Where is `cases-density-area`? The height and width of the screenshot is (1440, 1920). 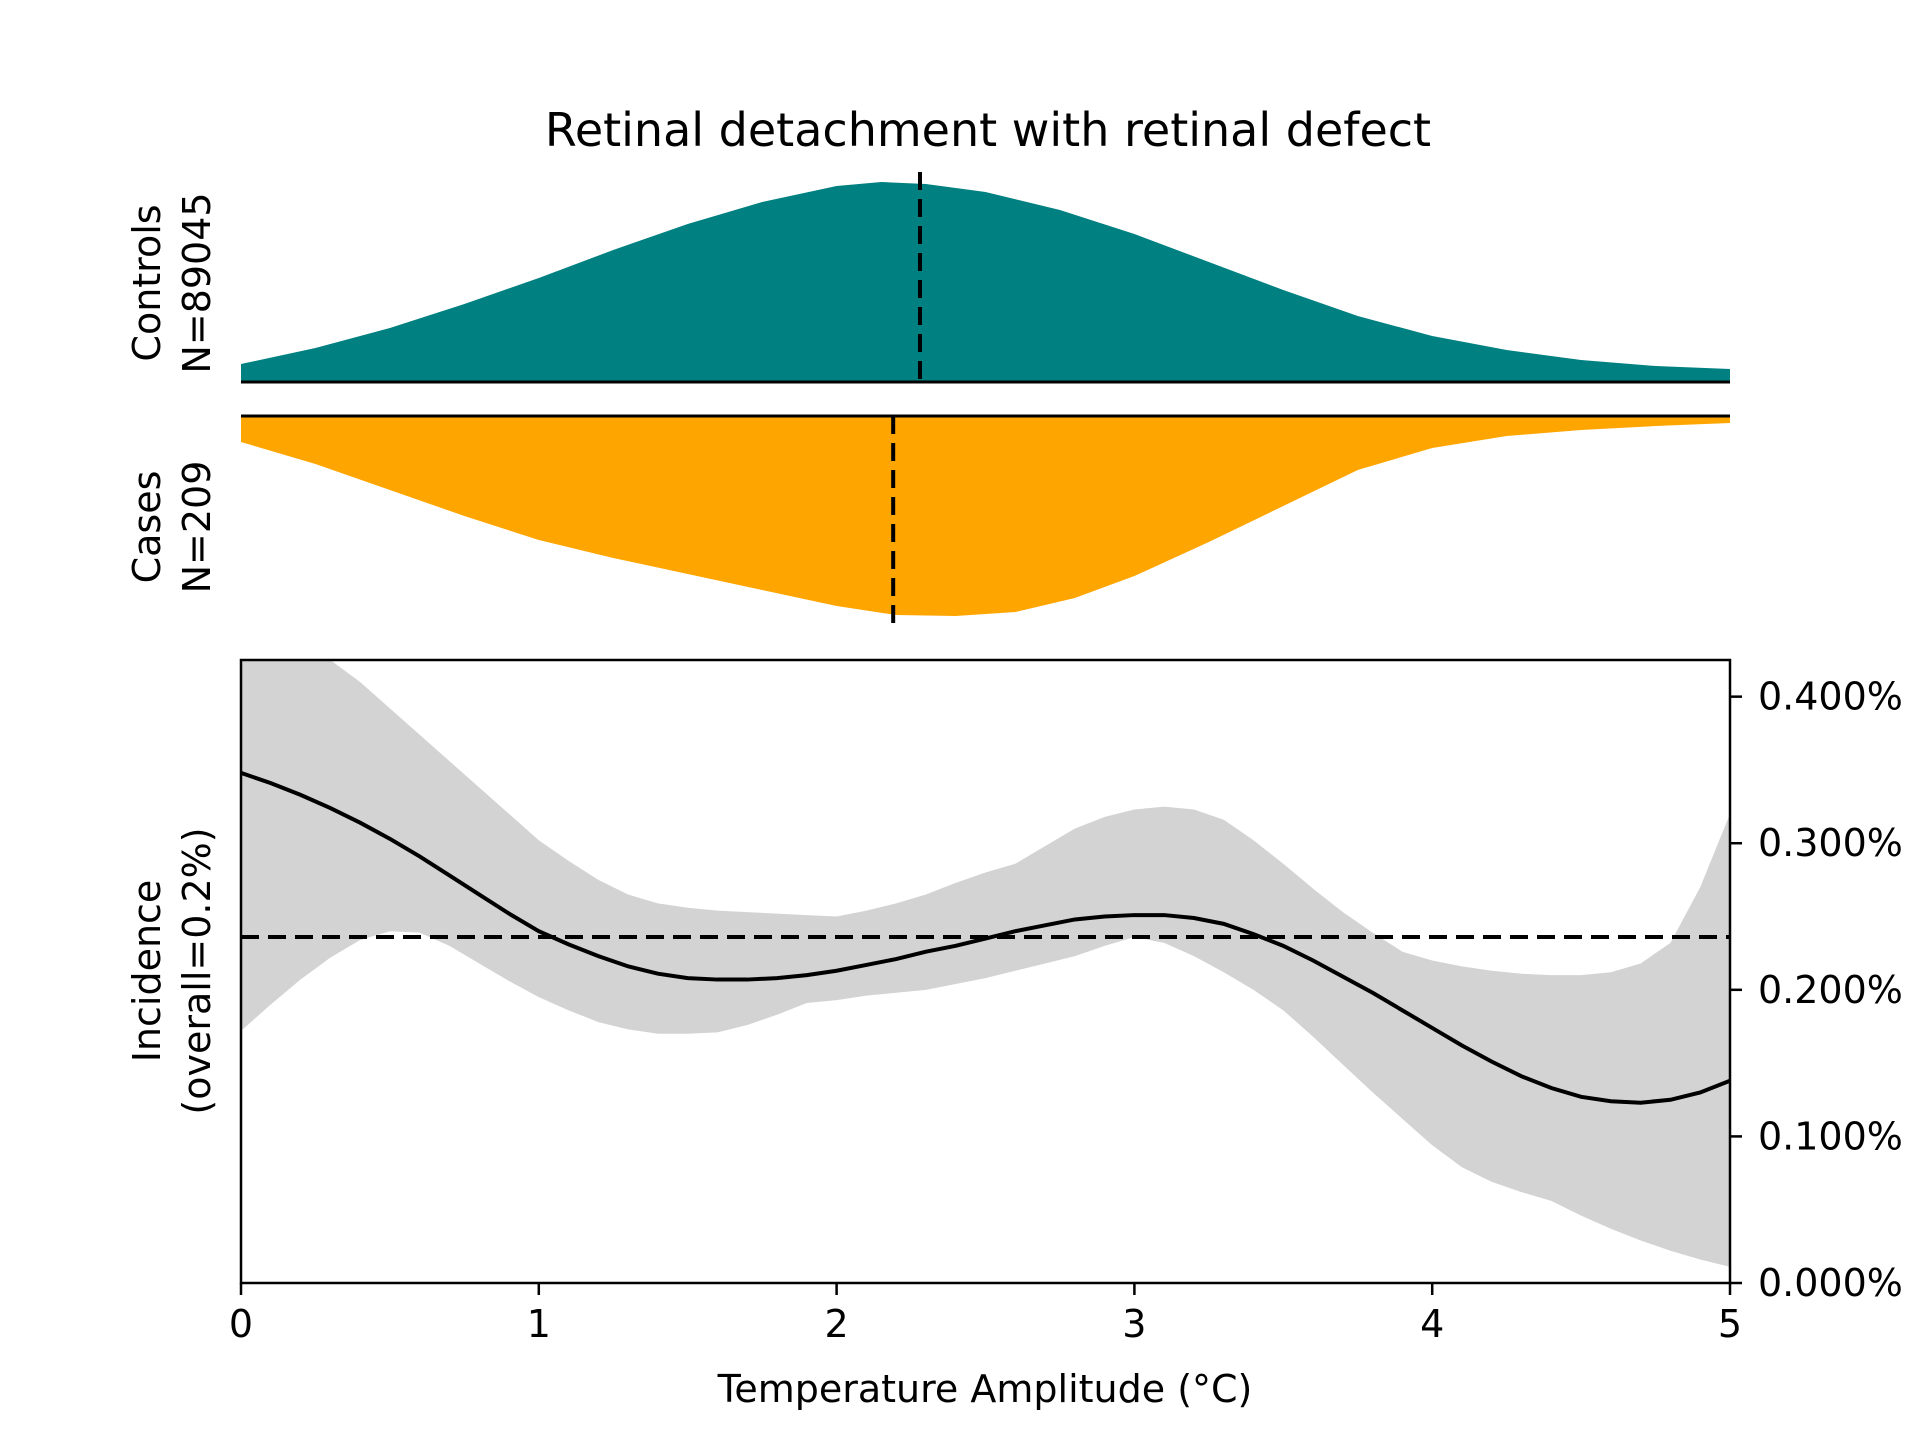 cases-density-area is located at coordinates (985, 516).